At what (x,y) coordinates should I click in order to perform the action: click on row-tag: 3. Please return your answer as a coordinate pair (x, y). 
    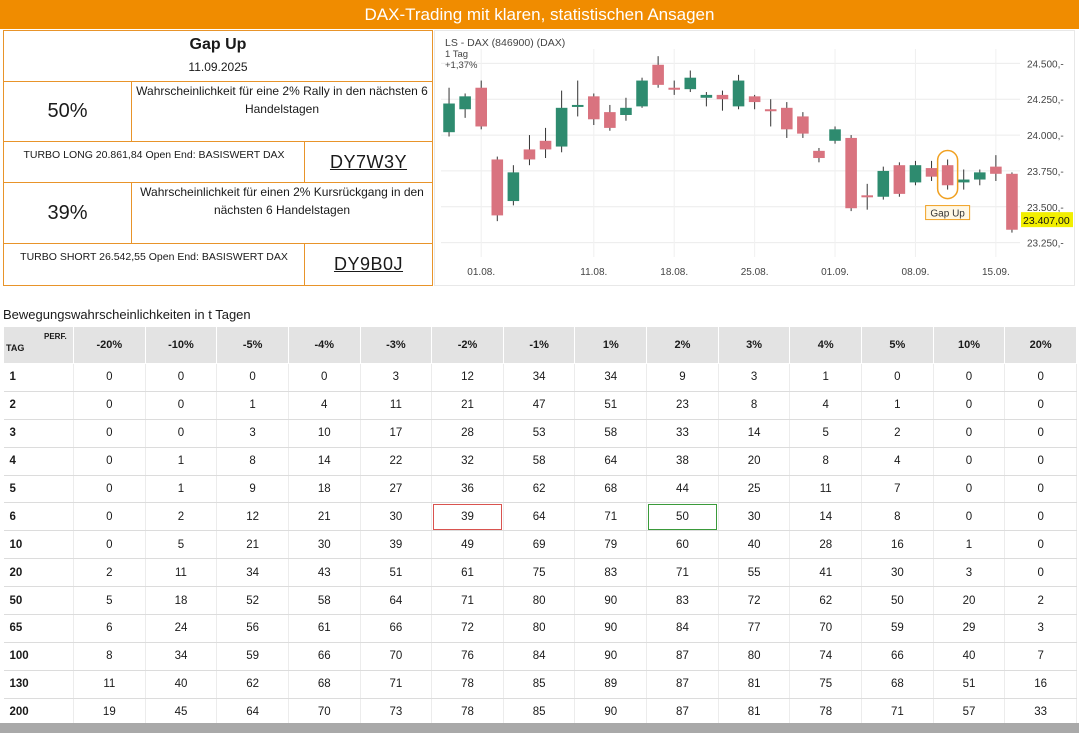
    Looking at the image, I should click on (38, 433).